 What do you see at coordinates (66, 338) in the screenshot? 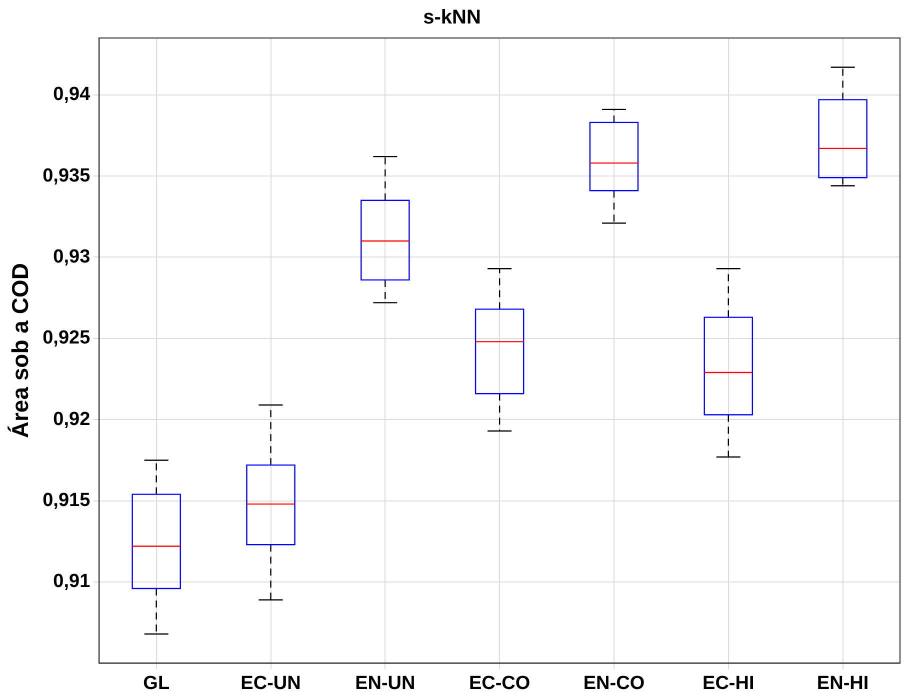
I see `y-tick-label: 0,925` at bounding box center [66, 338].